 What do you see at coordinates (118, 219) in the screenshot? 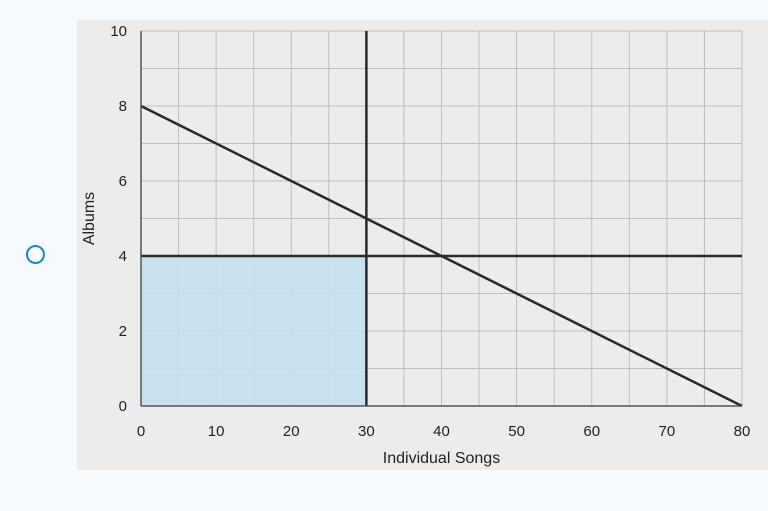
I see `y-tick-labels: 0 2 4 6 8 10` at bounding box center [118, 219].